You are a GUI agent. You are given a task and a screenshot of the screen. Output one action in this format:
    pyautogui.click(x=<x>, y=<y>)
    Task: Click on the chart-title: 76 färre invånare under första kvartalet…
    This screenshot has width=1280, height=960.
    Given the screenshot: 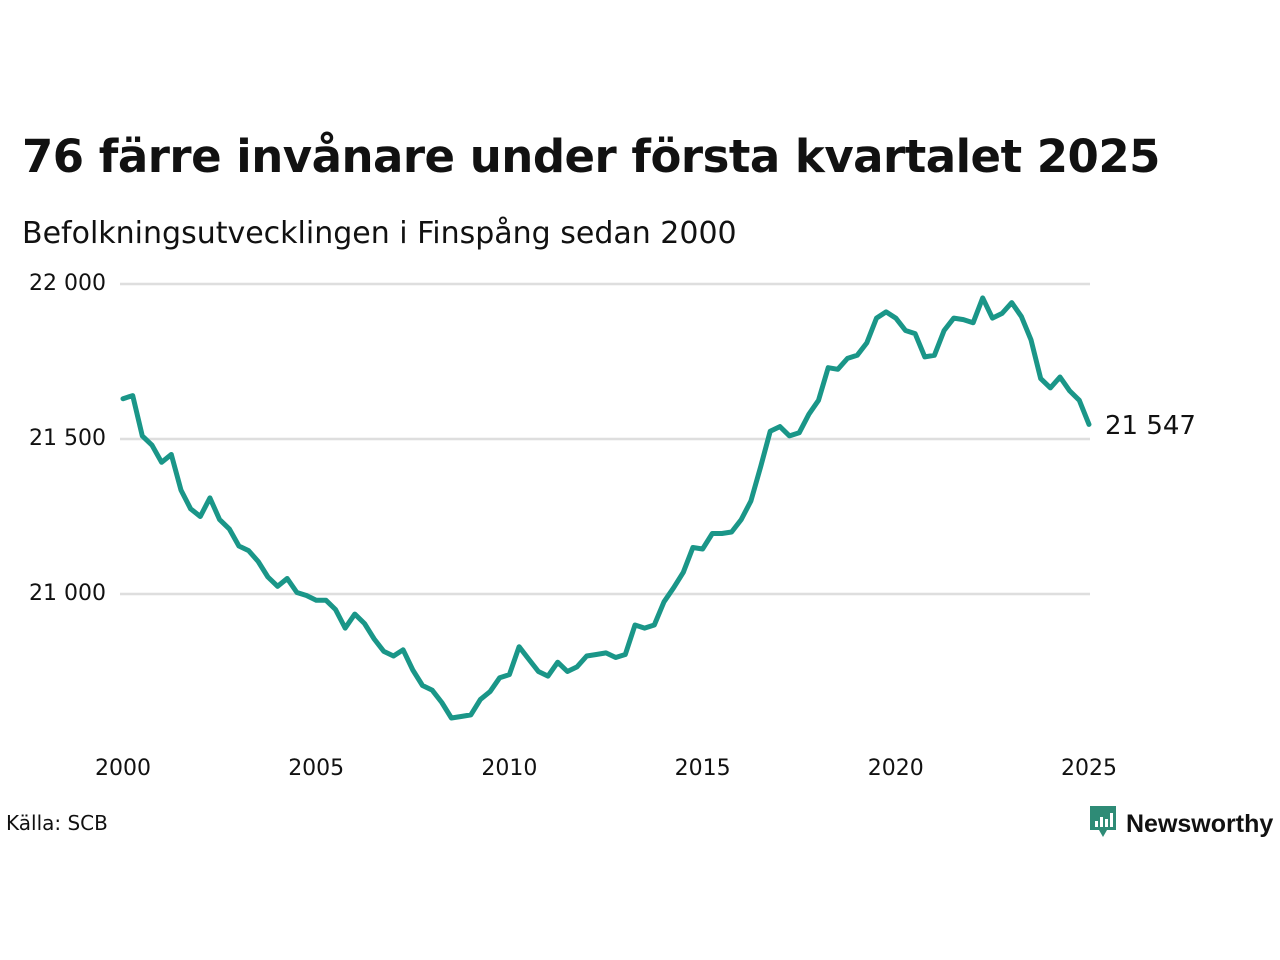 What is the action you would take?
    pyautogui.click(x=591, y=156)
    